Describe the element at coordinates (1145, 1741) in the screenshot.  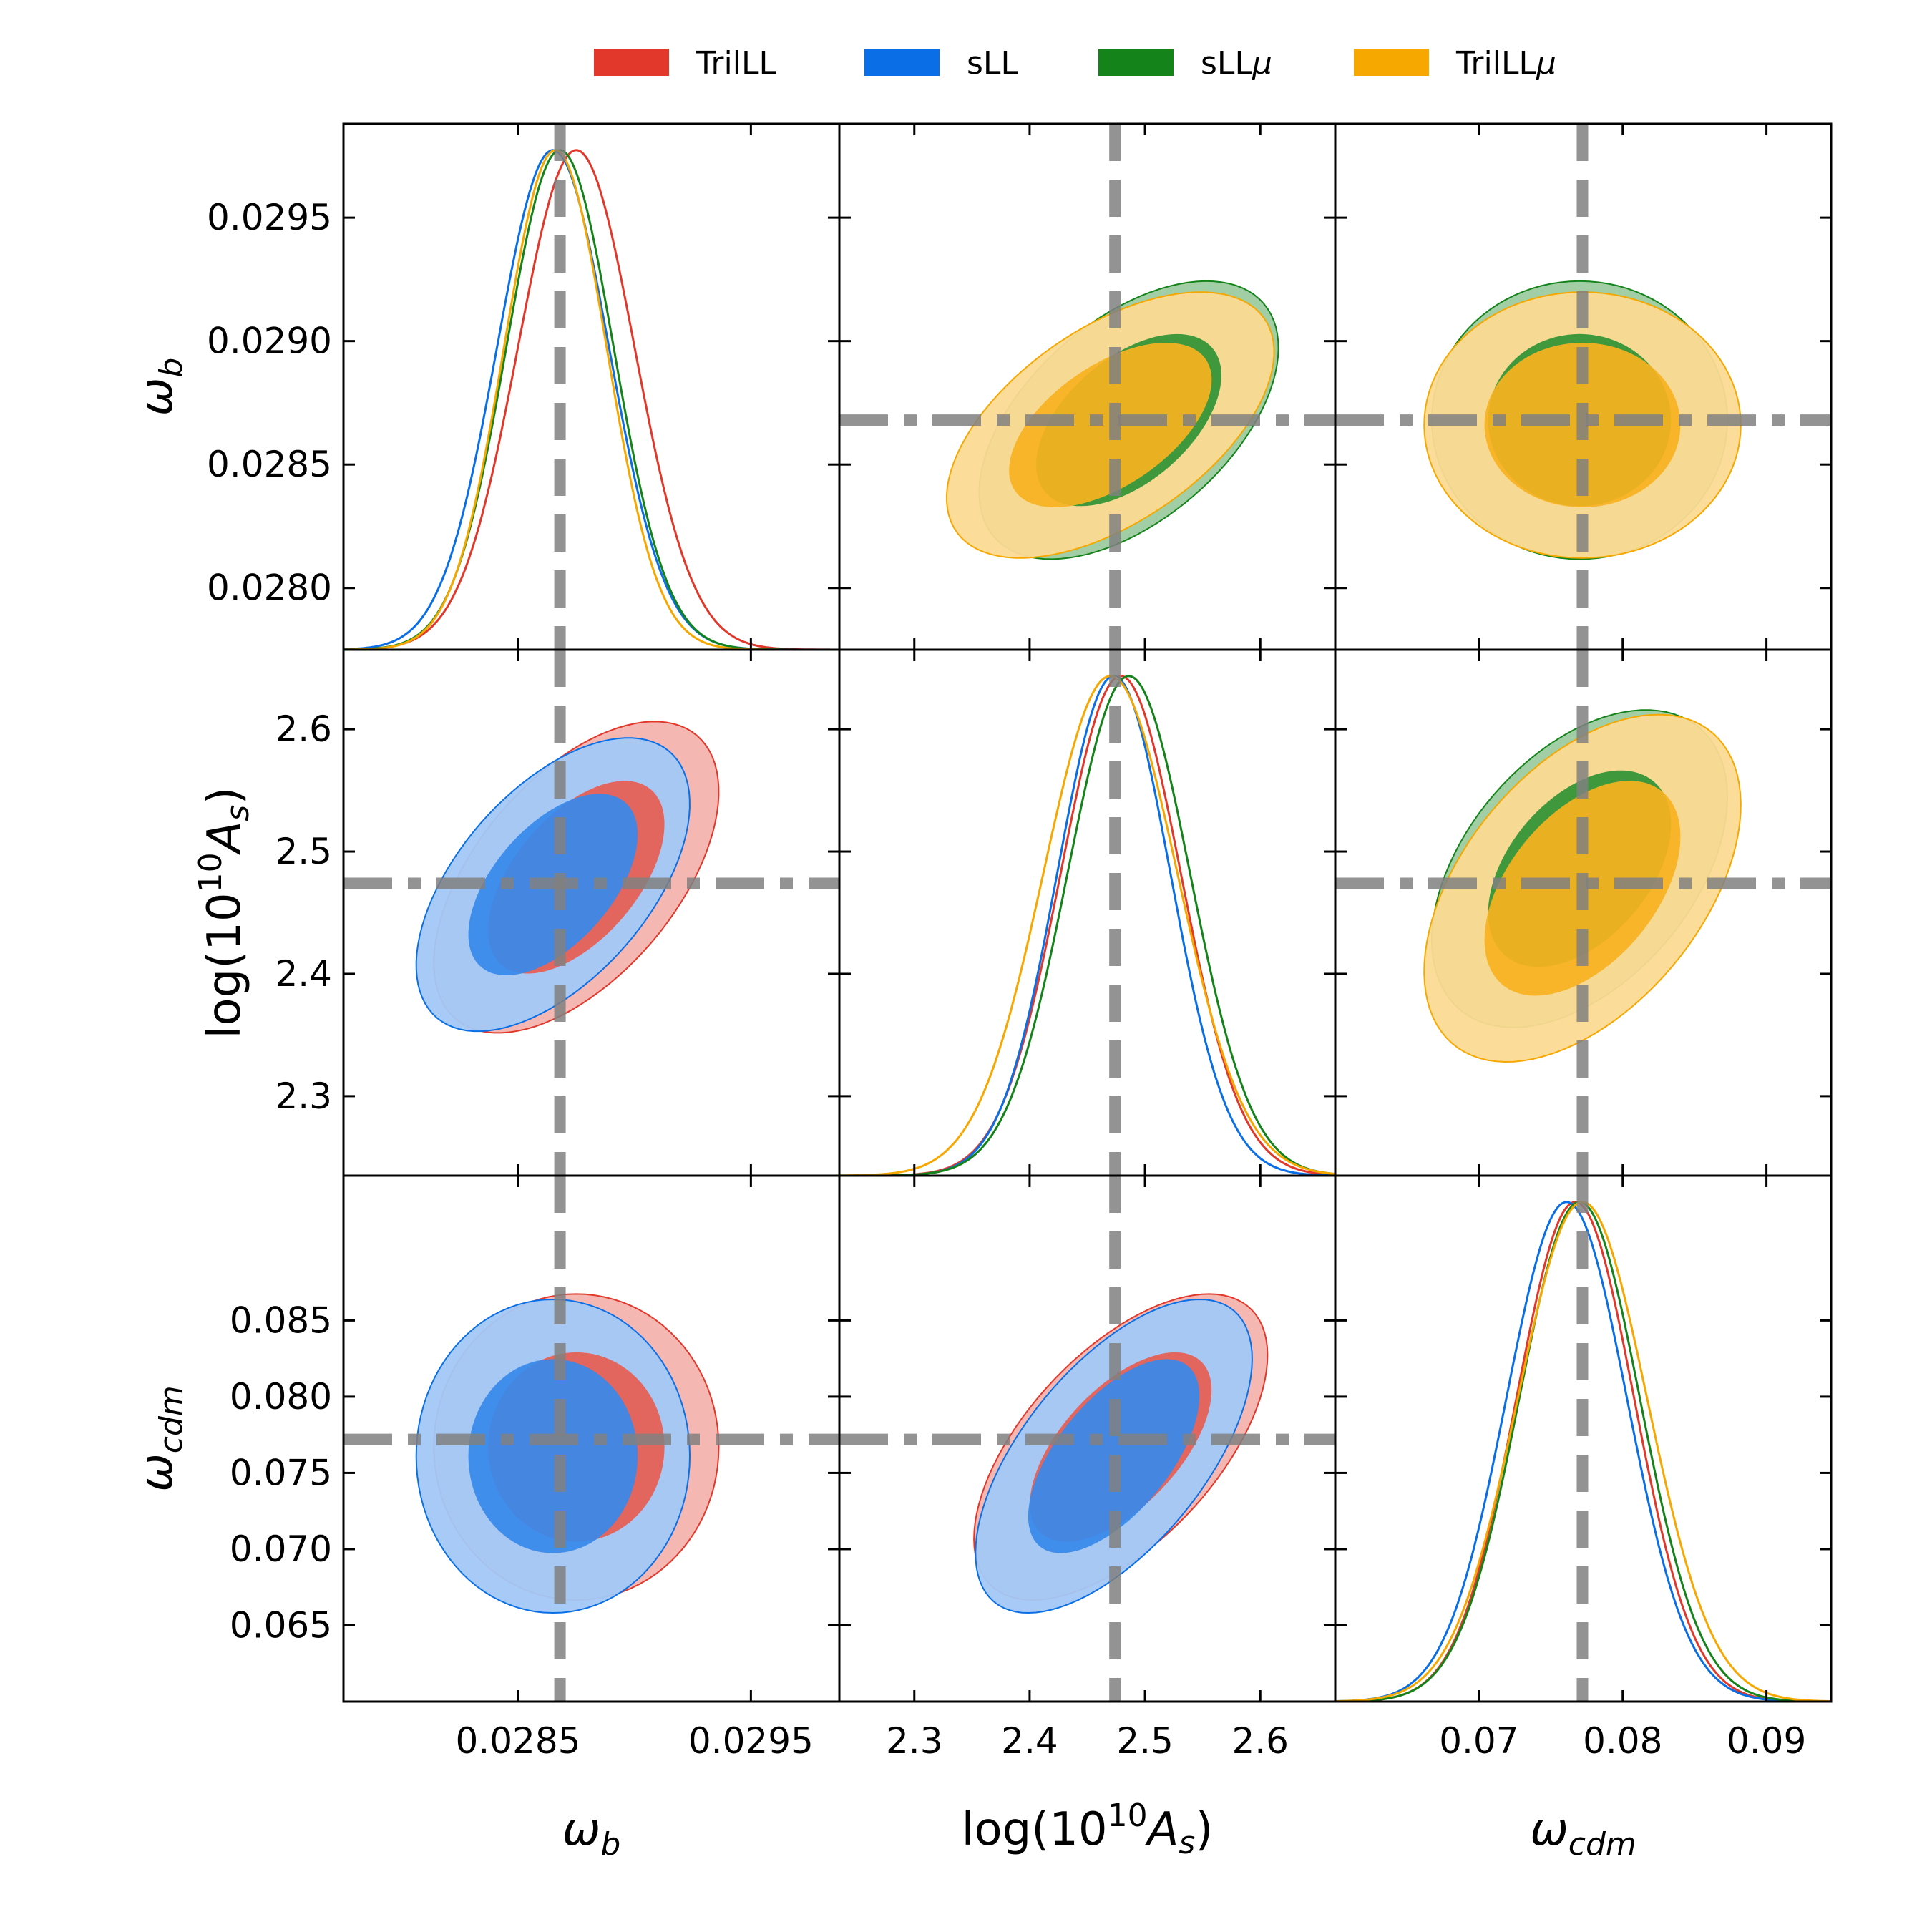
I see `x-tick-label: 2.5` at that location.